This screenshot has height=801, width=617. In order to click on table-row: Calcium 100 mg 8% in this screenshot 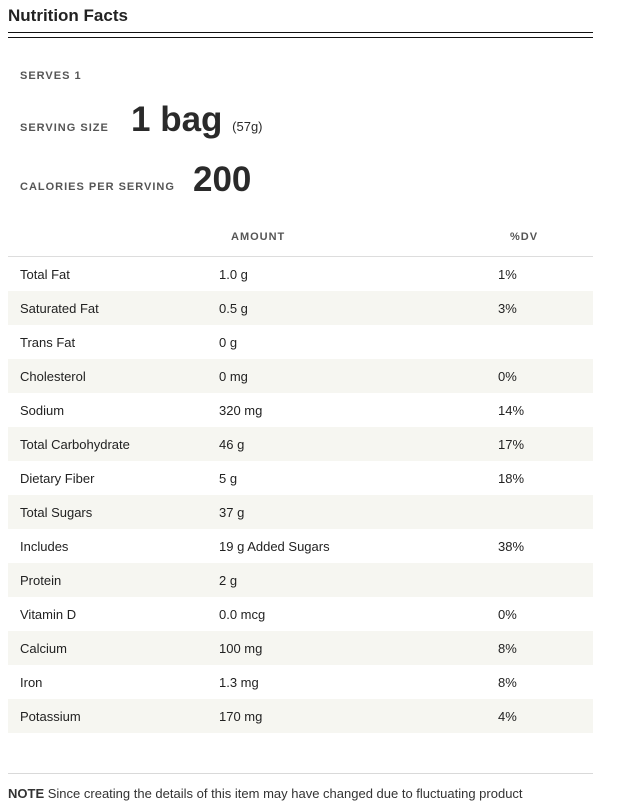, I will do `click(300, 648)`.